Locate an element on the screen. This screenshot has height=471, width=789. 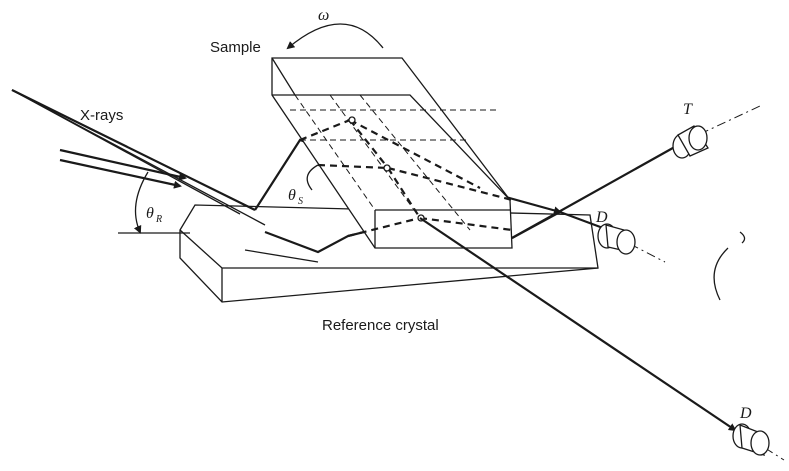
xrays-label: X-rays is located at coordinates (101, 115).